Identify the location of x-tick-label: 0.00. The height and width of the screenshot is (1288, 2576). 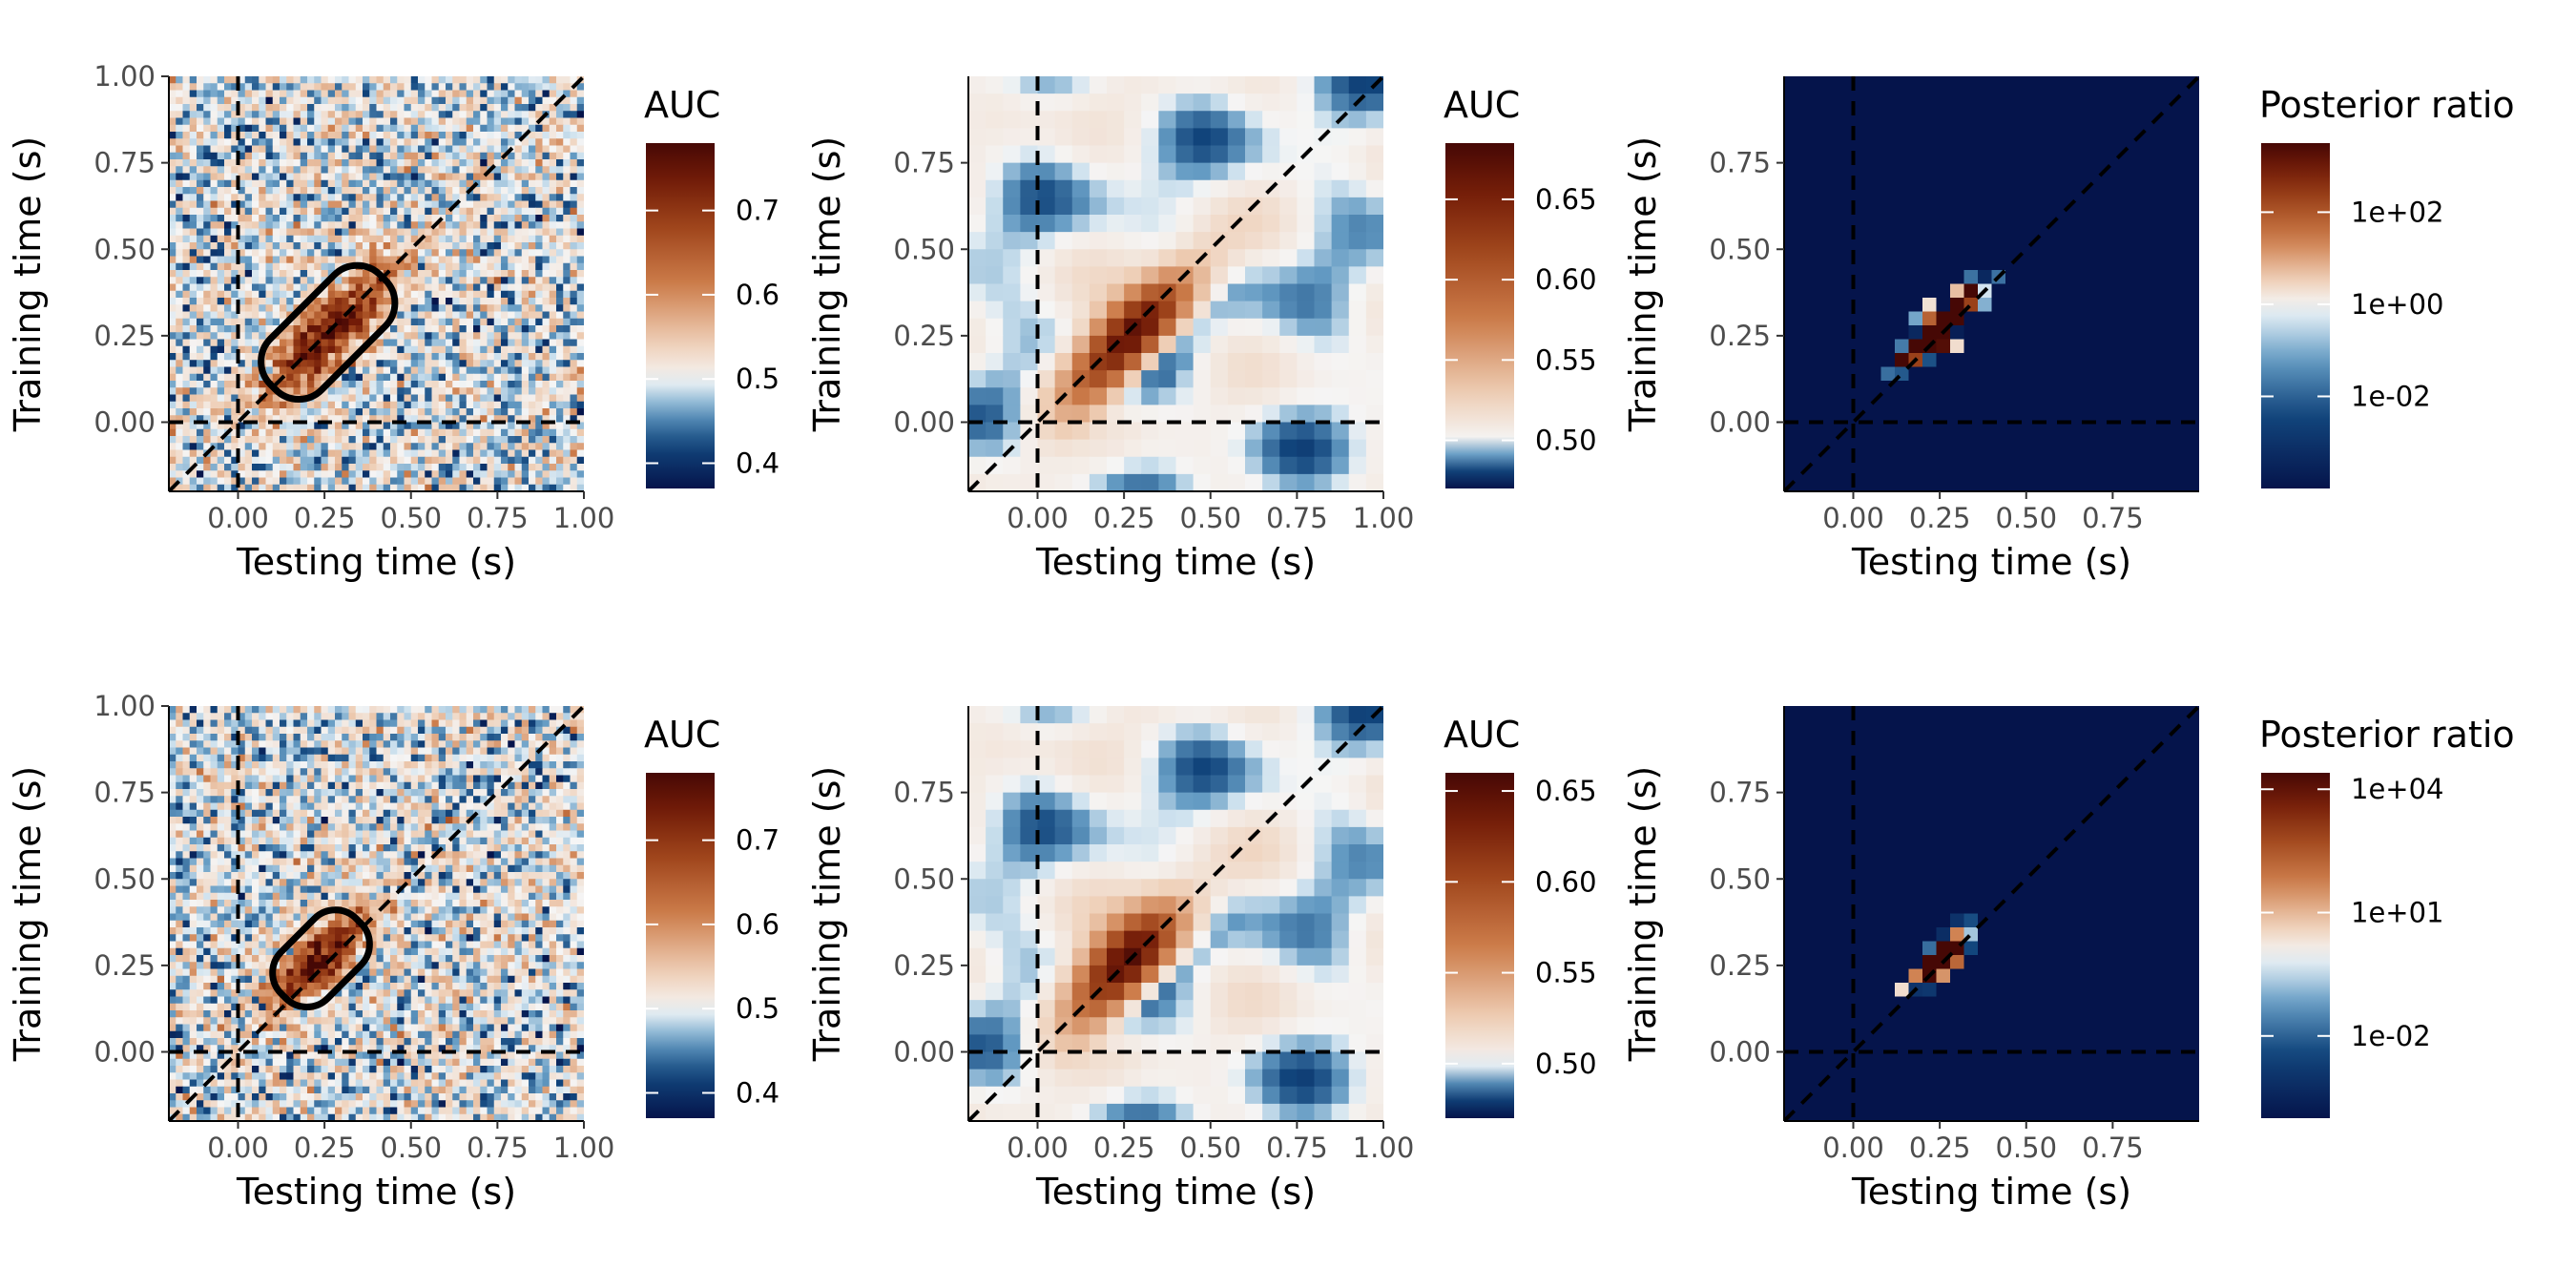
(238, 518).